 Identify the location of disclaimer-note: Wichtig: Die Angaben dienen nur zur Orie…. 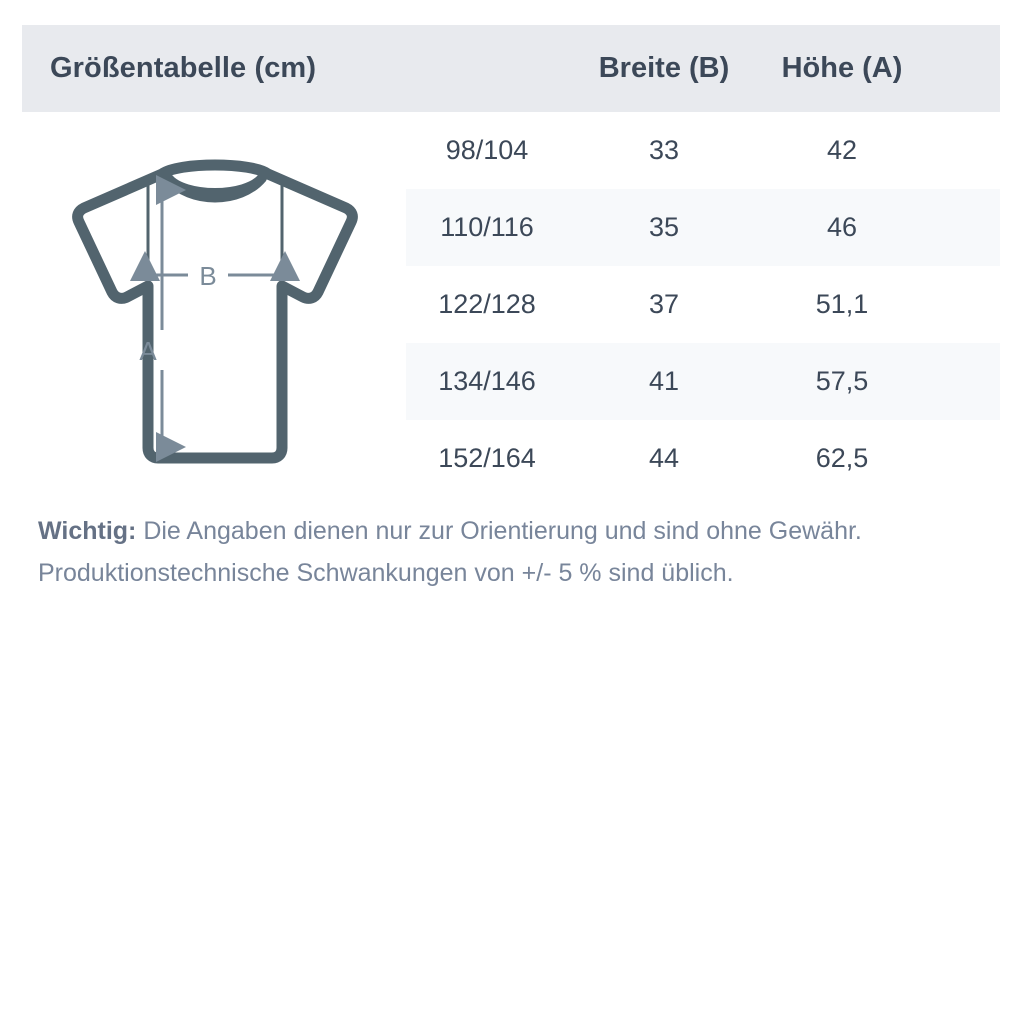
(513, 552).